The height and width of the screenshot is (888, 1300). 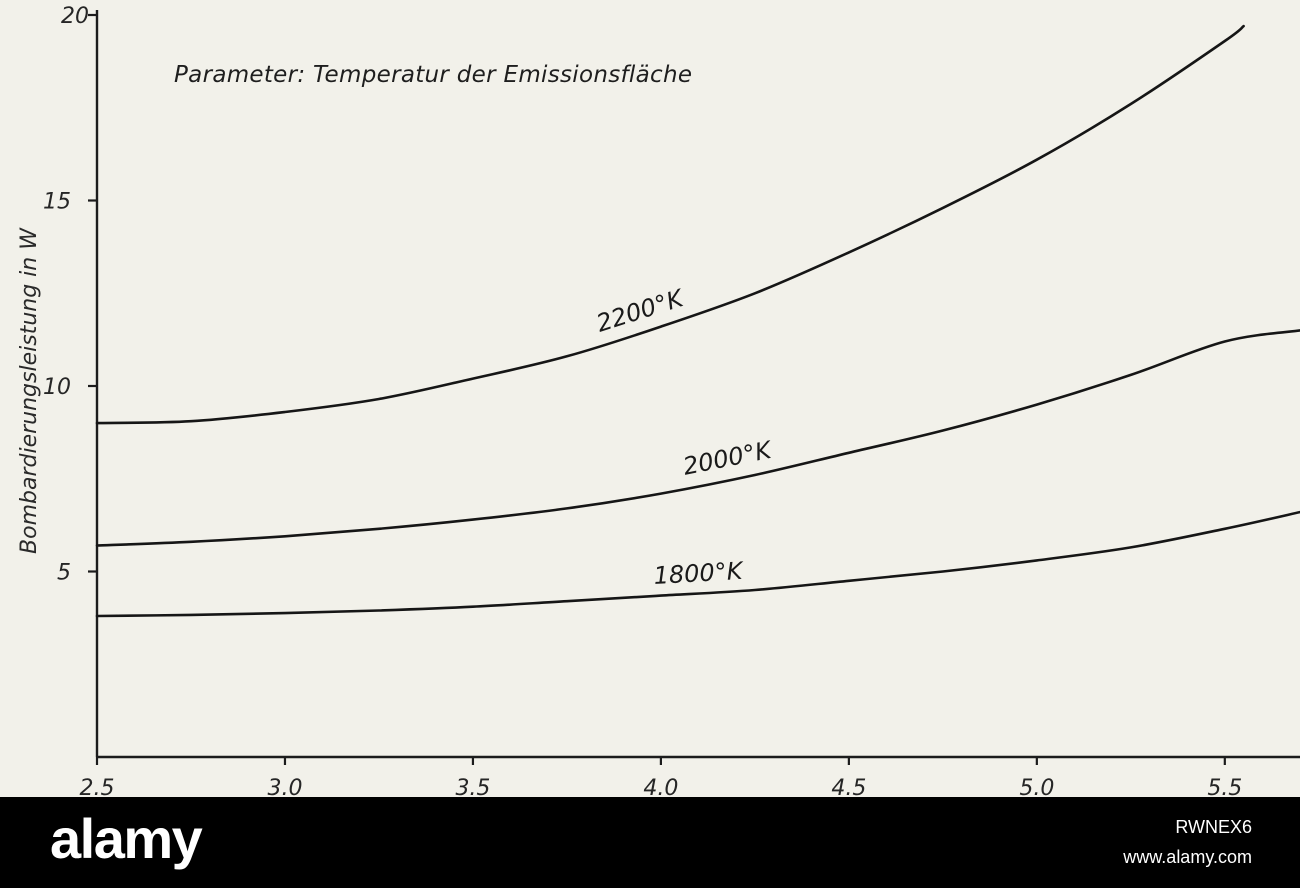 What do you see at coordinates (650, 842) in the screenshot?
I see `watermark-footer: alamy RWNEX6 www.alamy.com` at bounding box center [650, 842].